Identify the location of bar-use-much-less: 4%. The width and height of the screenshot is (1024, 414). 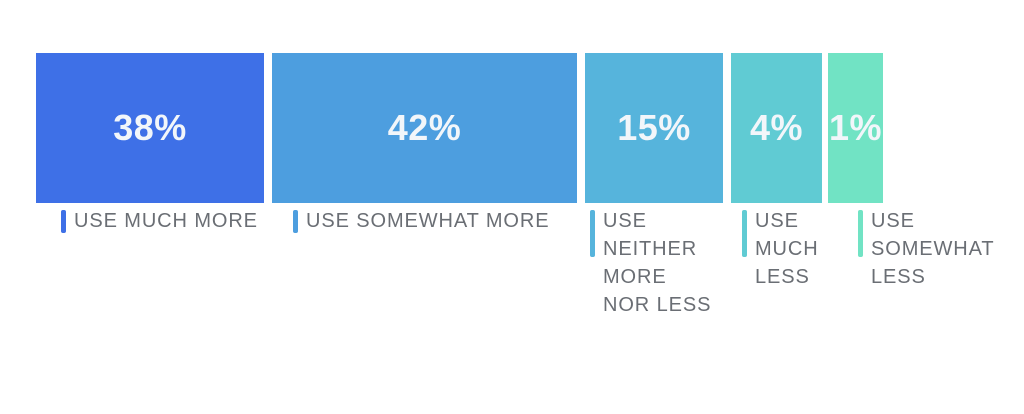
(776, 128).